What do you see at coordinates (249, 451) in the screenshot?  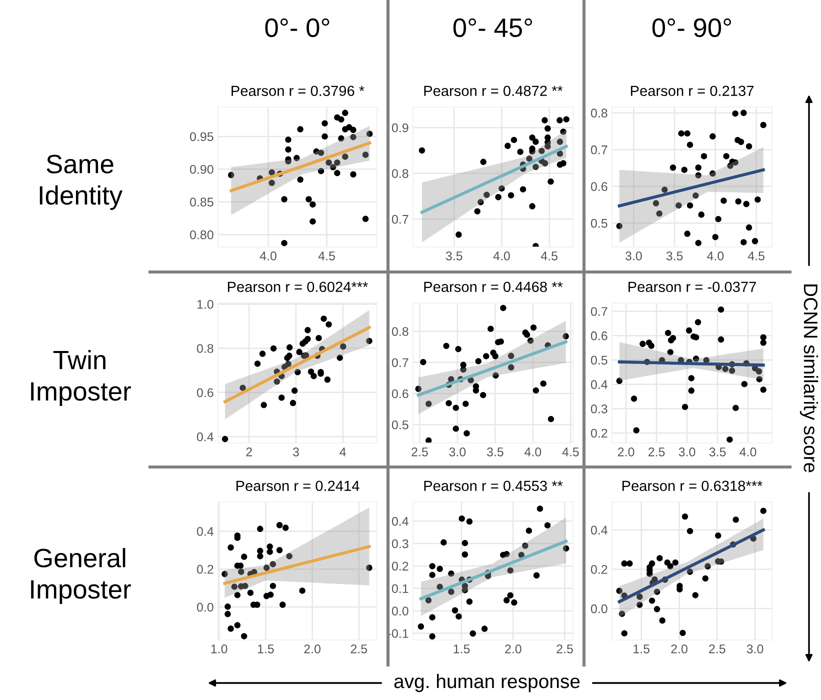 I see `x-tick-label: 2` at bounding box center [249, 451].